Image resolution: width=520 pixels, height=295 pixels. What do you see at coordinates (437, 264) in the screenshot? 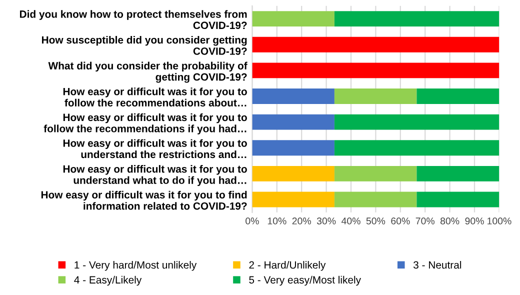
I see `legend-label: 3 - Neutral` at bounding box center [437, 264].